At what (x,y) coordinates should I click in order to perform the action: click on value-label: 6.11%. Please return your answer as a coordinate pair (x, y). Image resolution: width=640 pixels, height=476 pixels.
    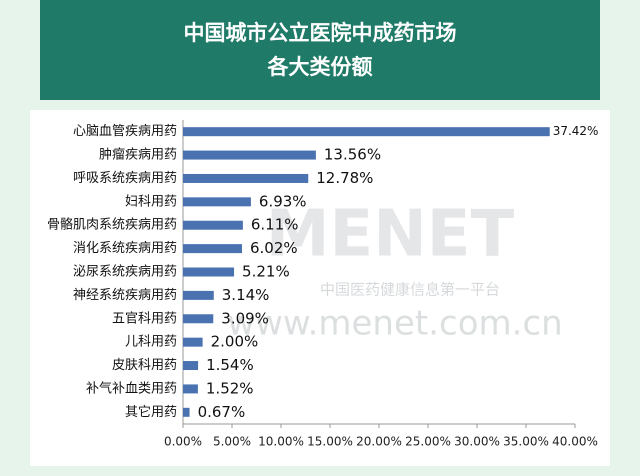
    Looking at the image, I should click on (275, 225).